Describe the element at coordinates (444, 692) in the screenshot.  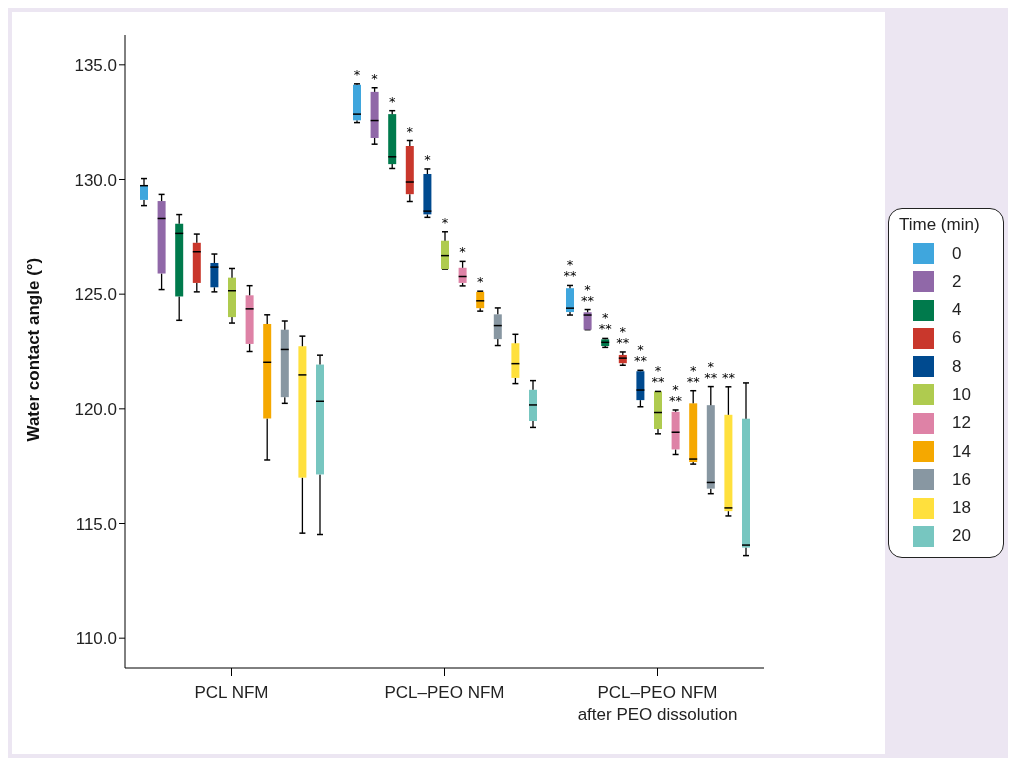
I see `x-tick-label: PCL–PEO NFM` at that location.